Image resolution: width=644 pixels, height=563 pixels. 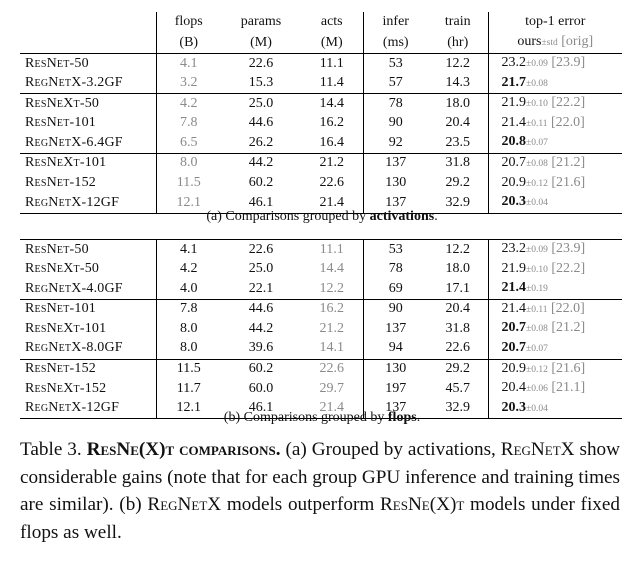 I want to click on error-value: 20.8, so click(x=514, y=142).